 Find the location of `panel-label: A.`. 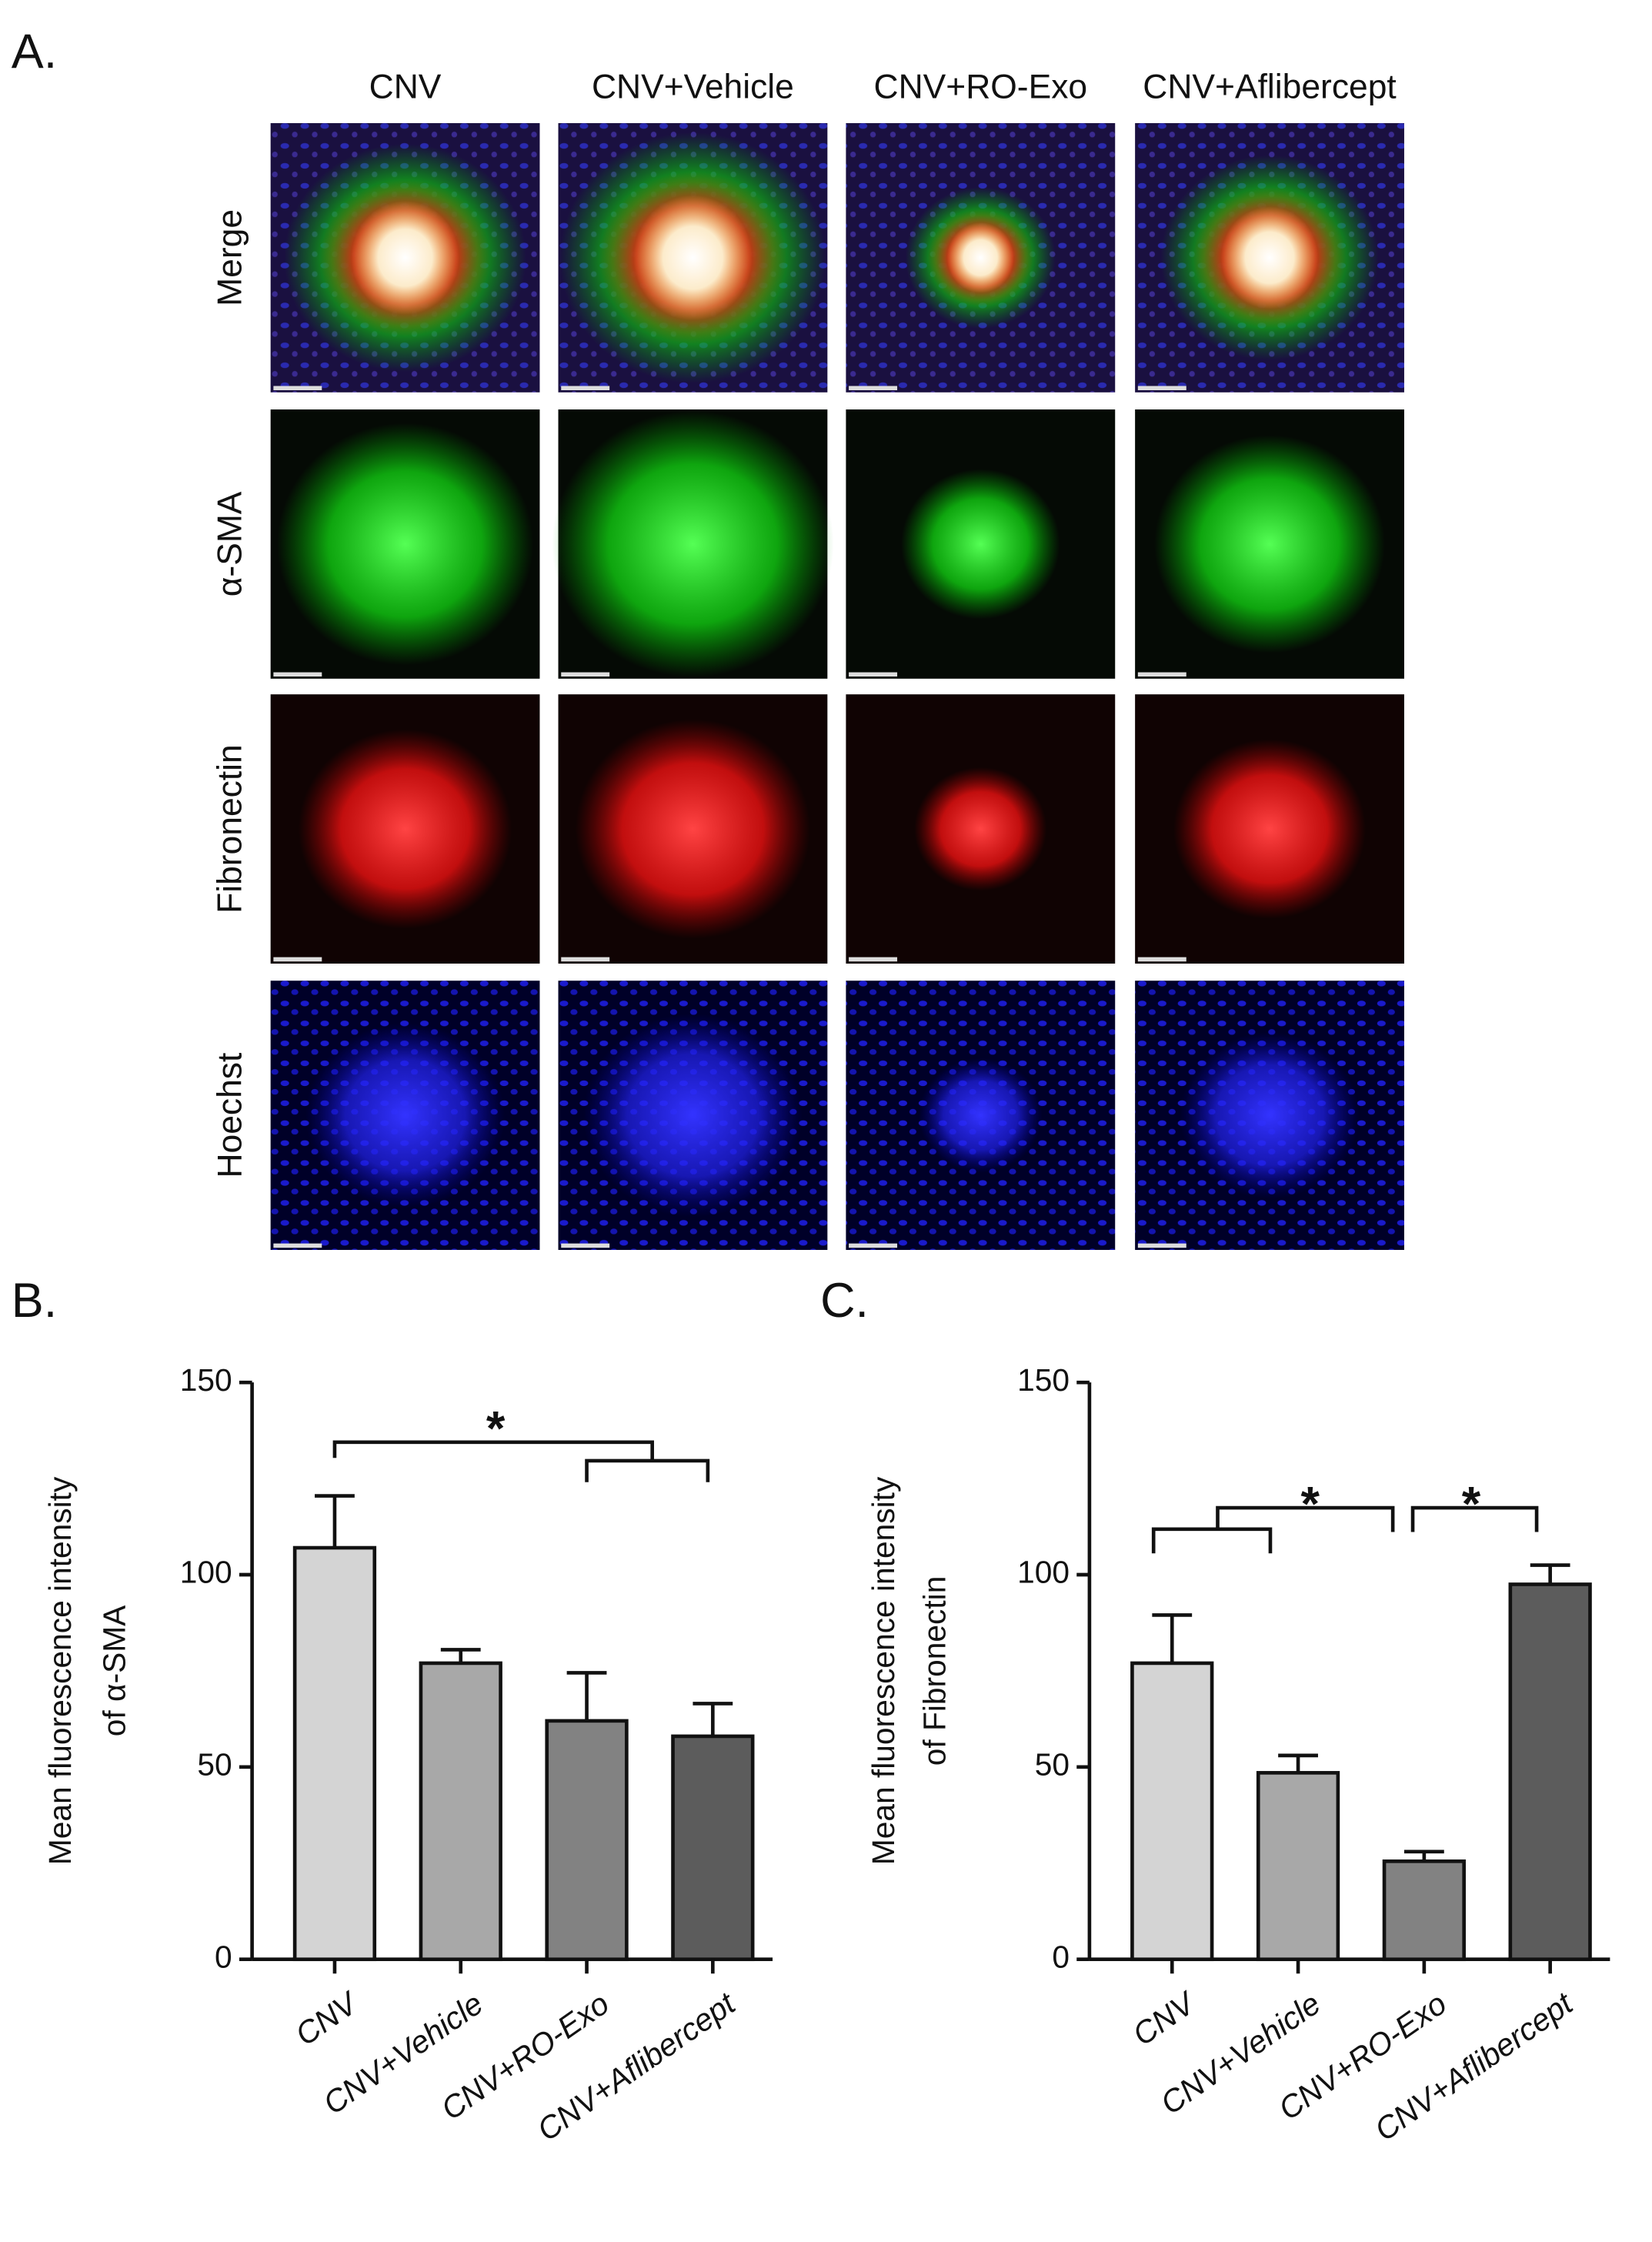

panel-label: A. is located at coordinates (34, 52).